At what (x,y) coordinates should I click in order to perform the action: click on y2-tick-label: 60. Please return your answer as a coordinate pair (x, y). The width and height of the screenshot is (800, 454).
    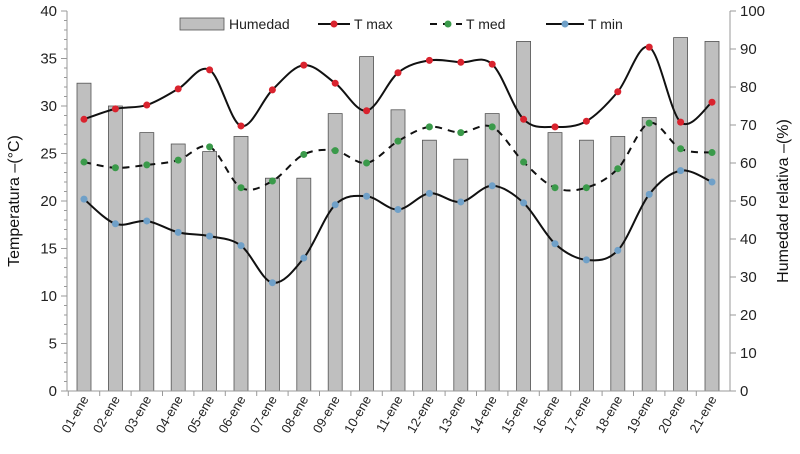
    Looking at the image, I should click on (748, 163).